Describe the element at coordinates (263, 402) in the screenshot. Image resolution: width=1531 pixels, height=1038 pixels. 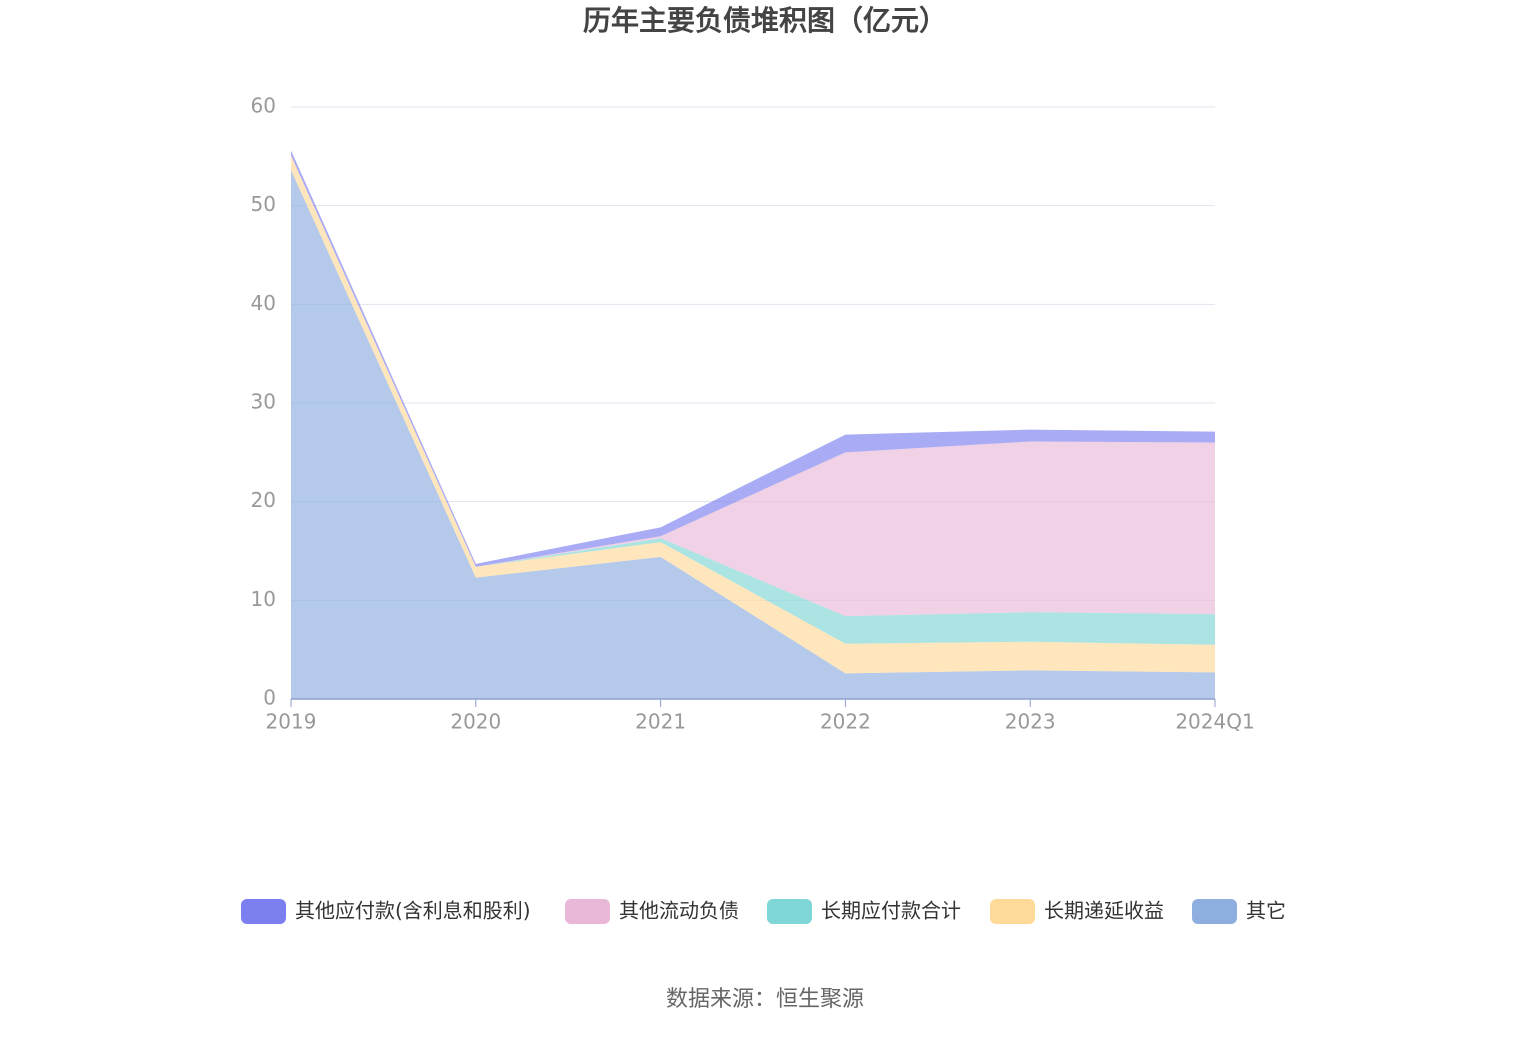
I see `y-tick-label: 30` at that location.